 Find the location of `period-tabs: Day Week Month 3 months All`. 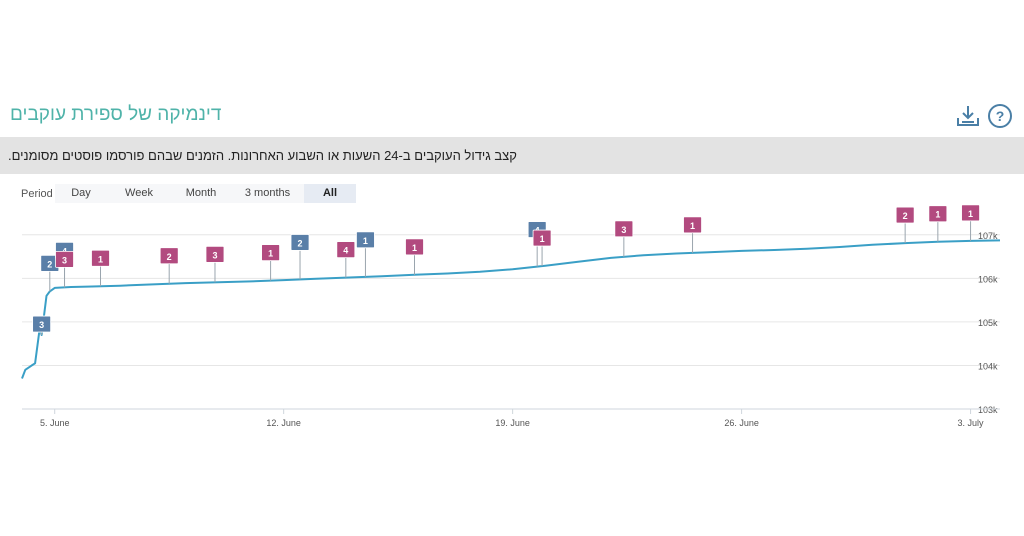

period-tabs: Day Week Month 3 months All is located at coordinates (205, 193).